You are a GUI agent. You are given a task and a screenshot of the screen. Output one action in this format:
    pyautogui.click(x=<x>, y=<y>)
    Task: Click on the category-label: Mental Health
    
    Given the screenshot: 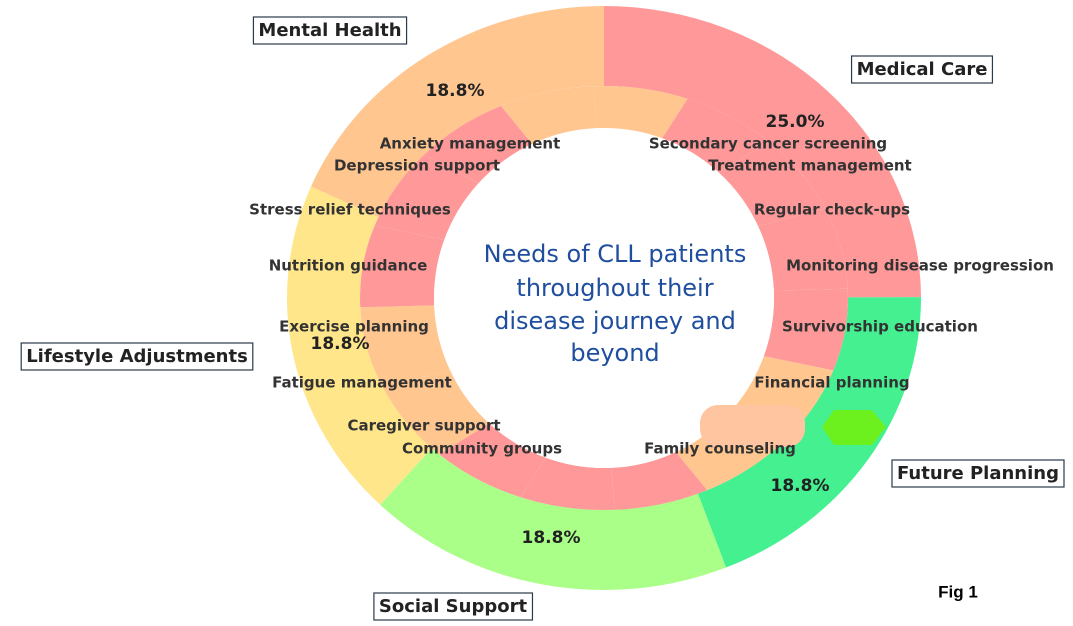 What is the action you would take?
    pyautogui.click(x=329, y=30)
    